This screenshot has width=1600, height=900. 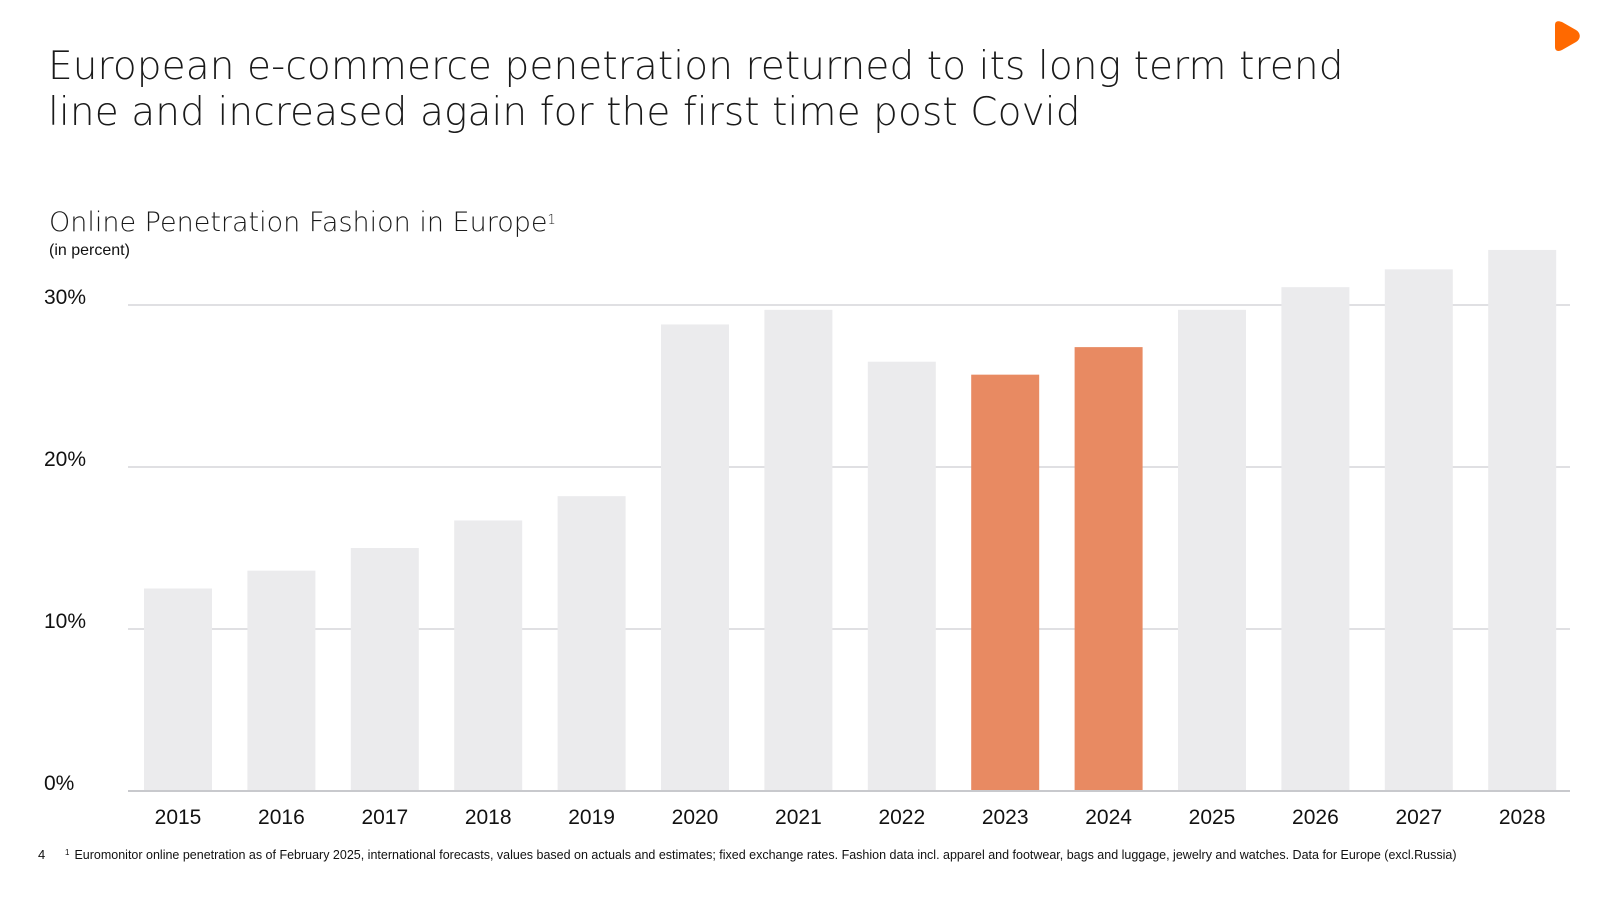 What do you see at coordinates (281, 817) in the screenshot?
I see `x-tick-label: 2016` at bounding box center [281, 817].